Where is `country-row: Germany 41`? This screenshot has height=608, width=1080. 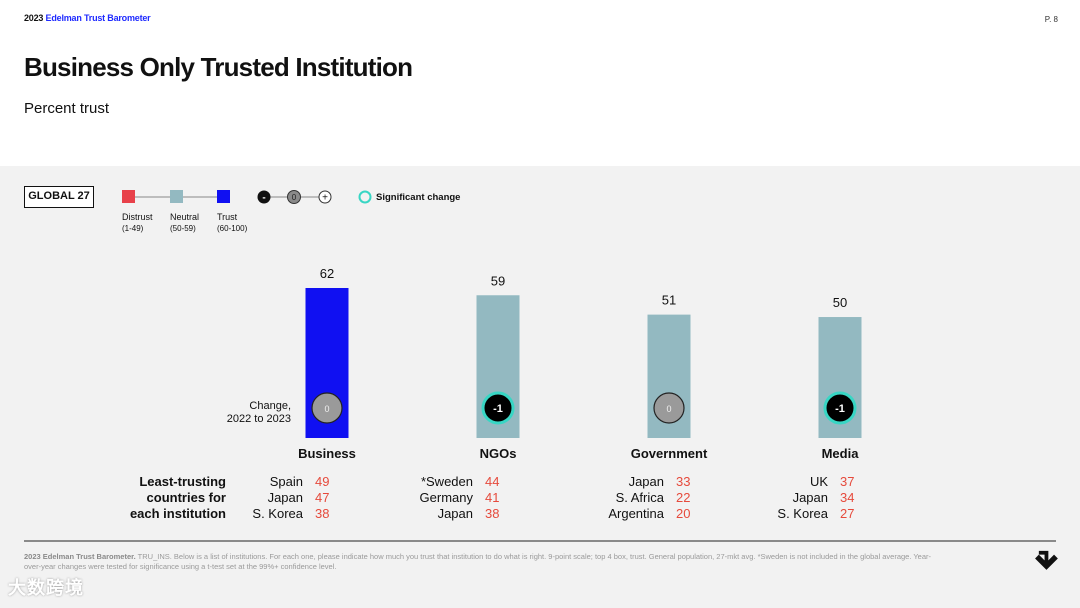 country-row: Germany 41 is located at coordinates (450, 498).